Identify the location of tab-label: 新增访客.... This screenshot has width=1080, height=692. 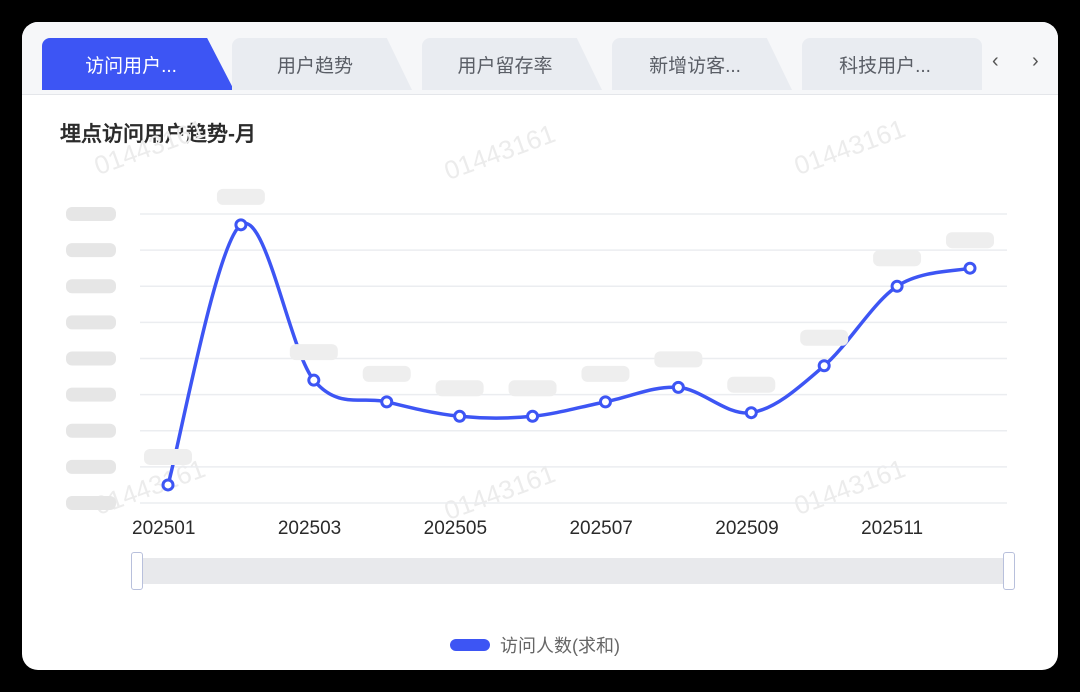
(695, 66).